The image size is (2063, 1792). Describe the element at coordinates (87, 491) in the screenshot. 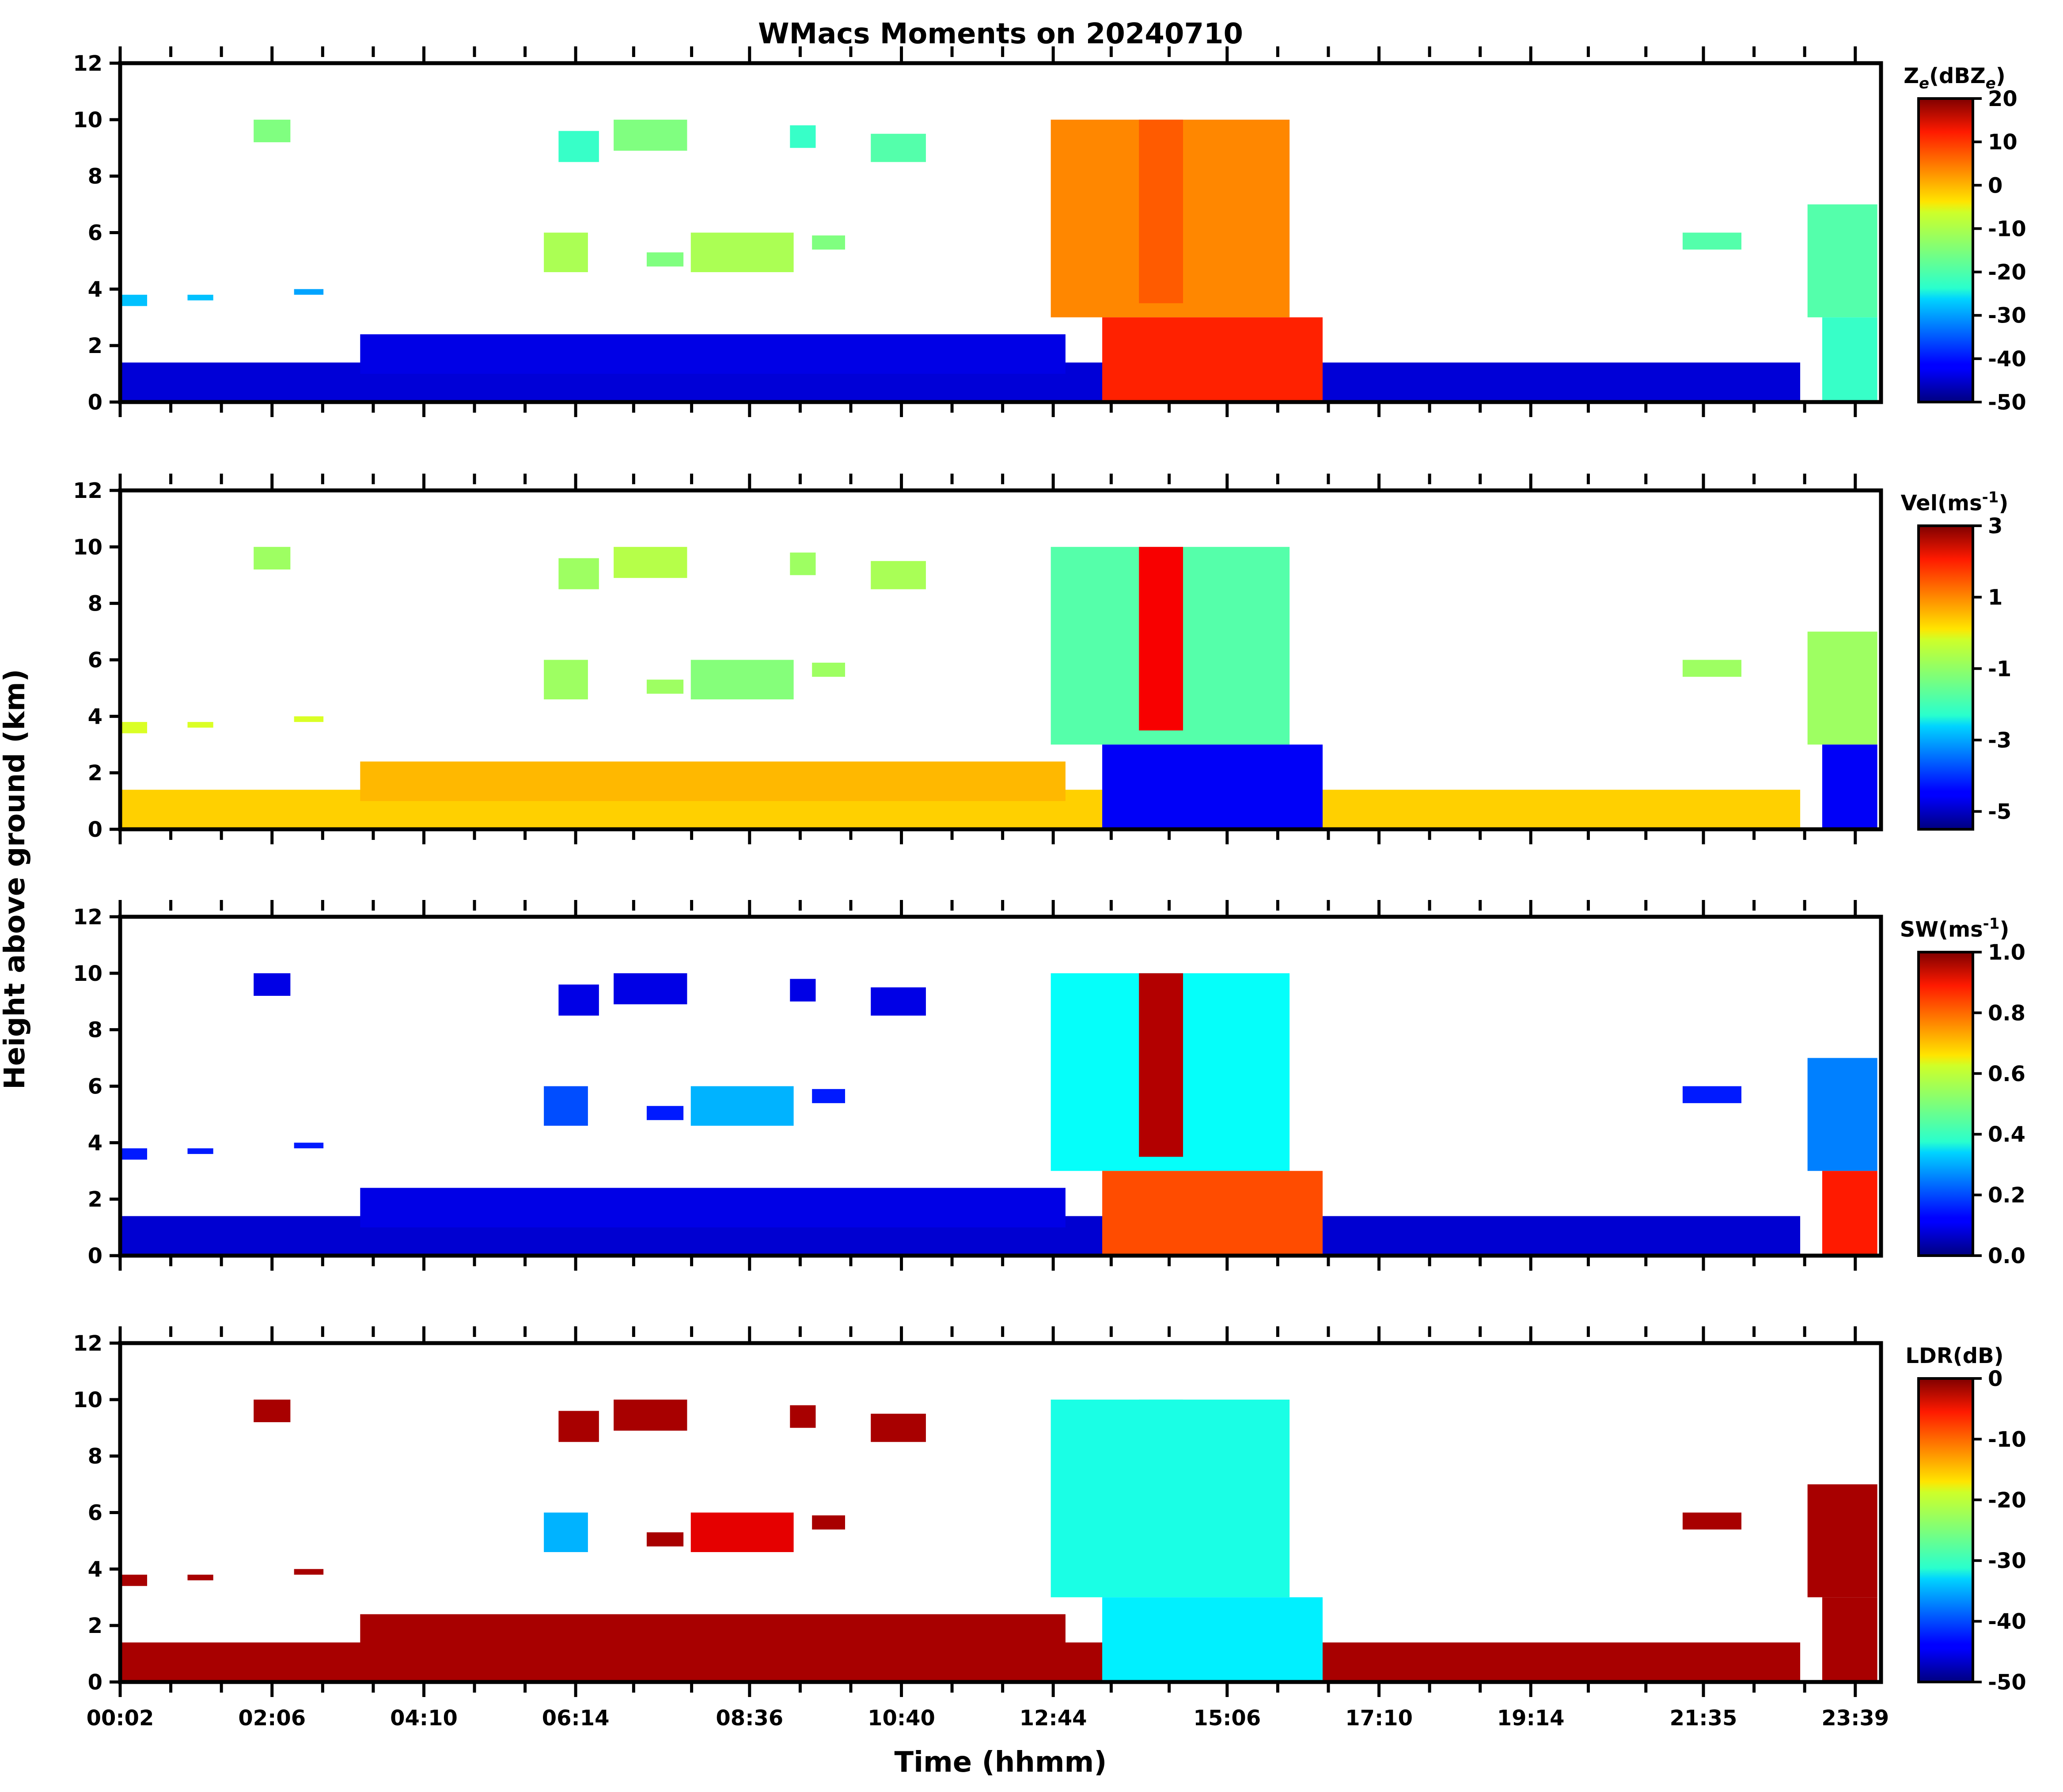

I see `y-tick-label-velocity-6: 12` at that location.